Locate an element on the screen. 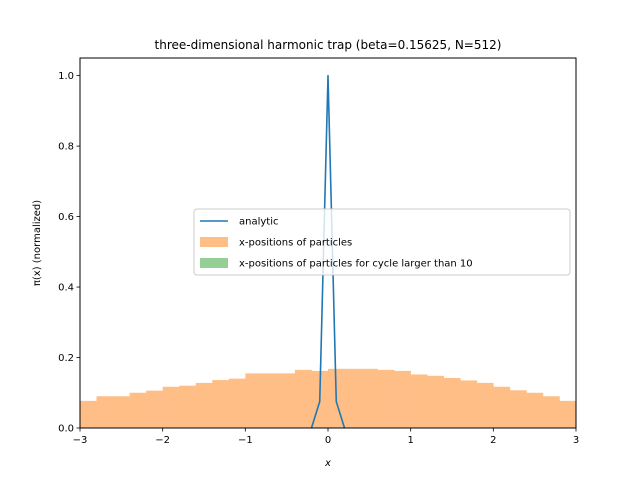 The height and width of the screenshot is (480, 640). legend-label: analytic is located at coordinates (259, 222).